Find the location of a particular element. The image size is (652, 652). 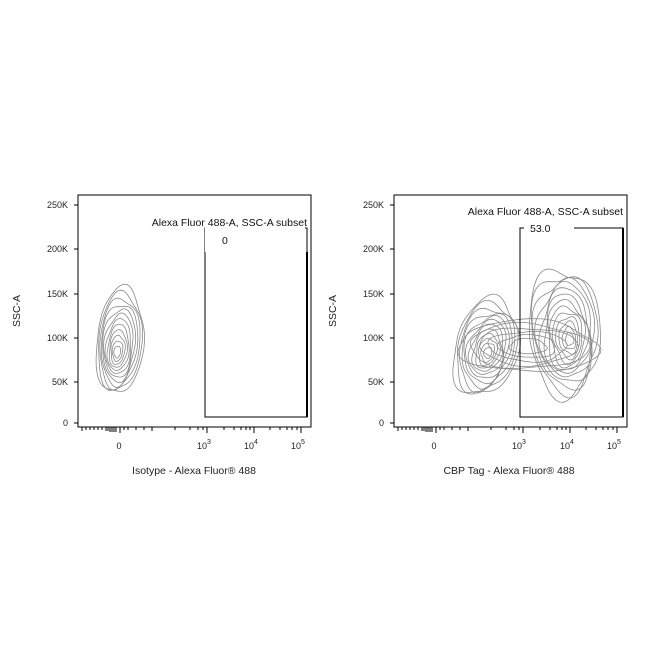

gate-percent-label: 53.0 is located at coordinates (540, 229).